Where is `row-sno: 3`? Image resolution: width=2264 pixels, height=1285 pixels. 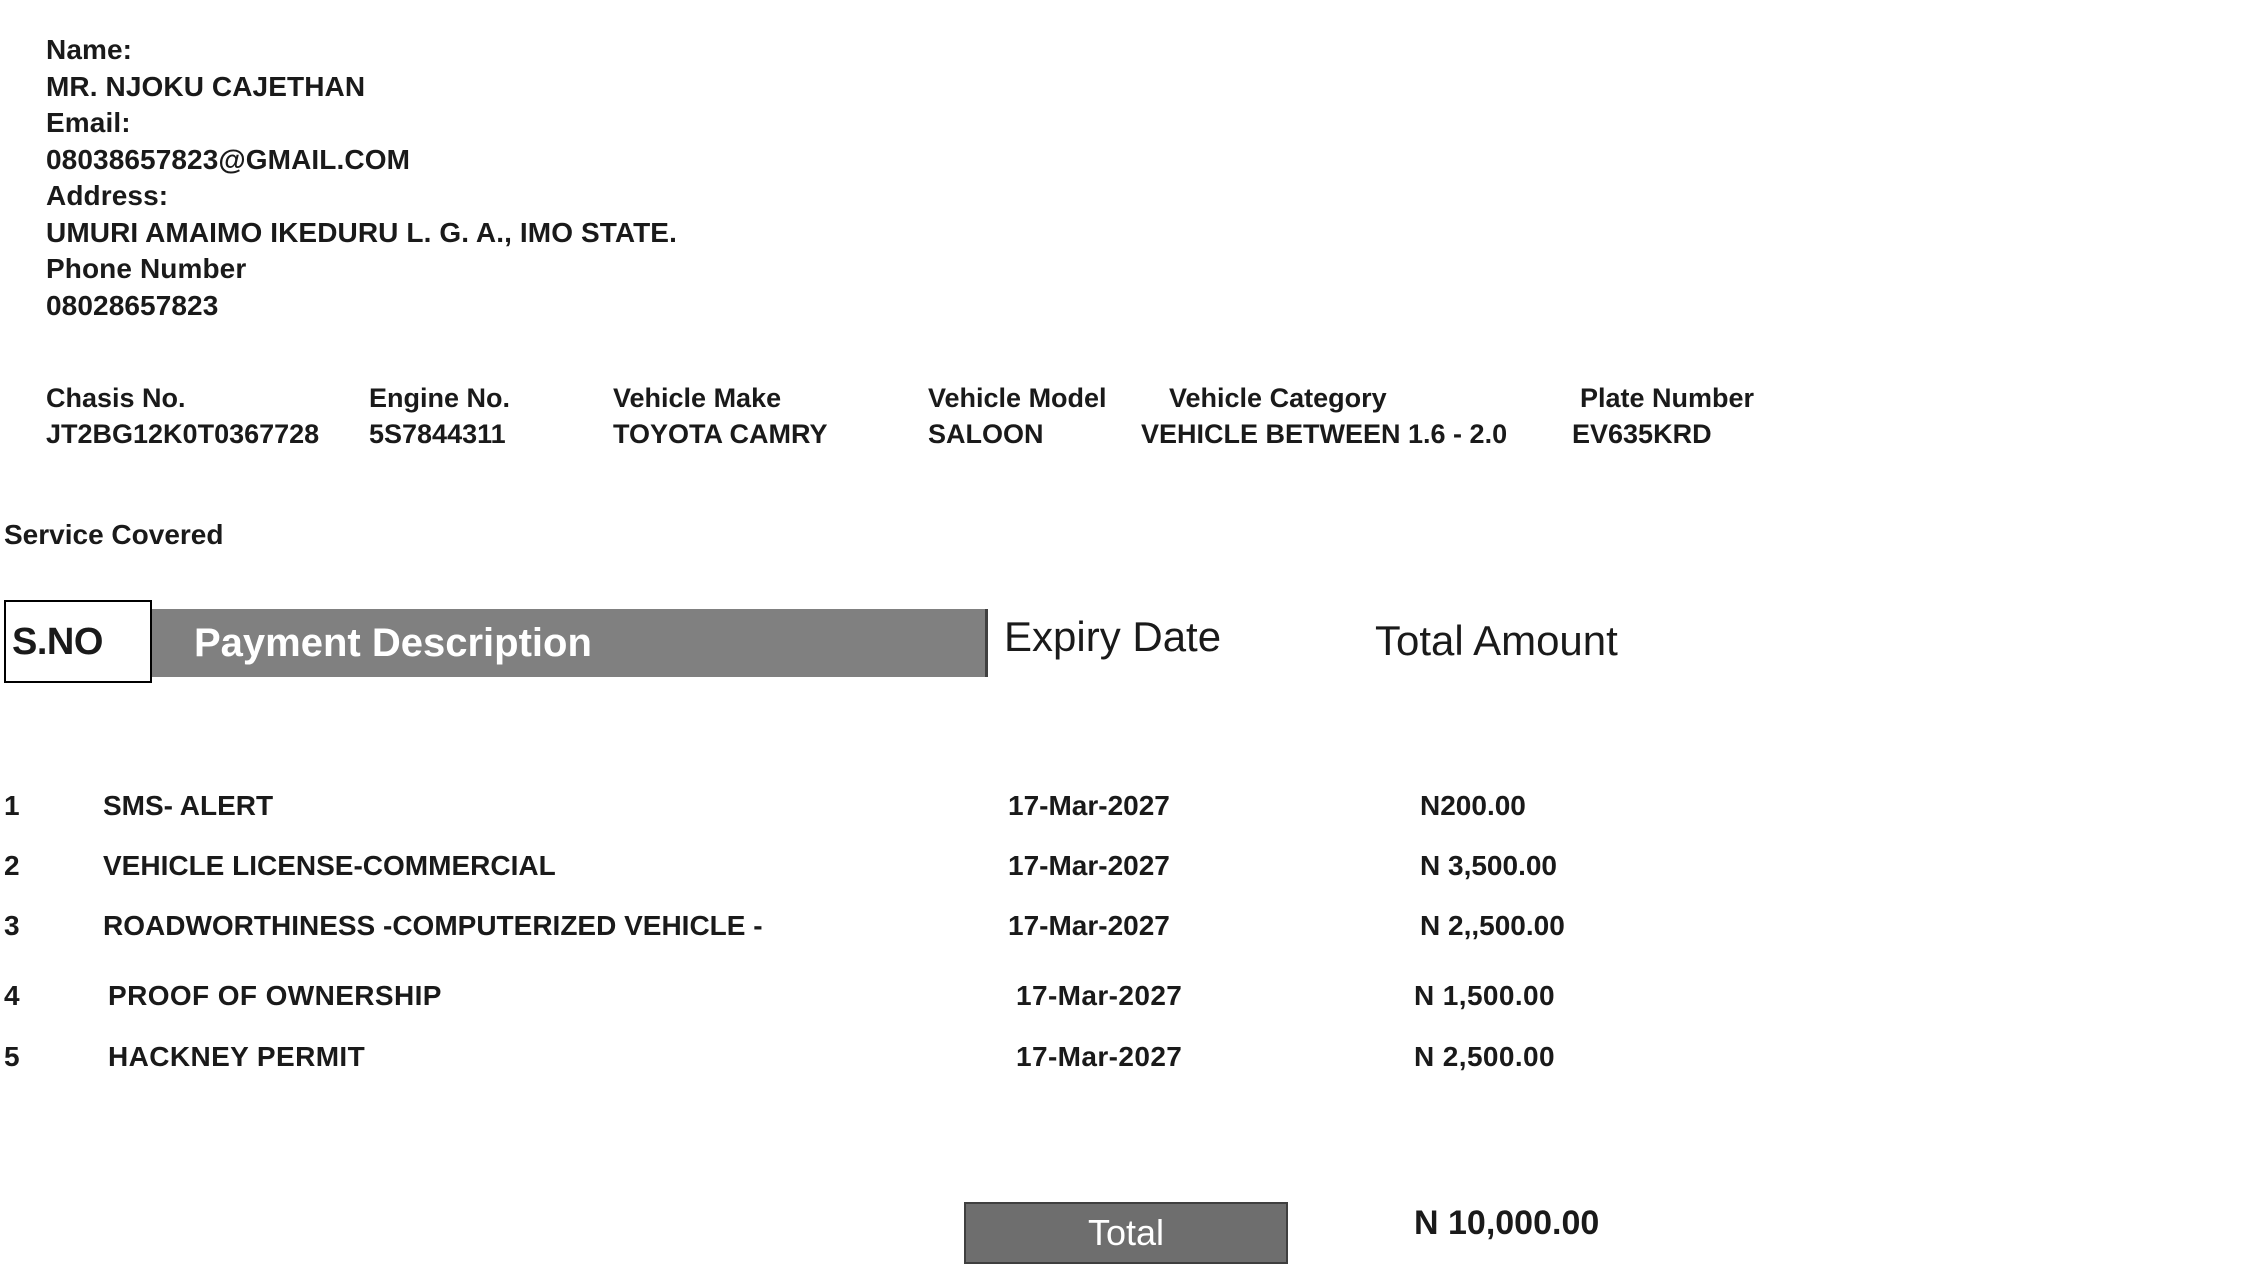 row-sno: 3 is located at coordinates (12, 925).